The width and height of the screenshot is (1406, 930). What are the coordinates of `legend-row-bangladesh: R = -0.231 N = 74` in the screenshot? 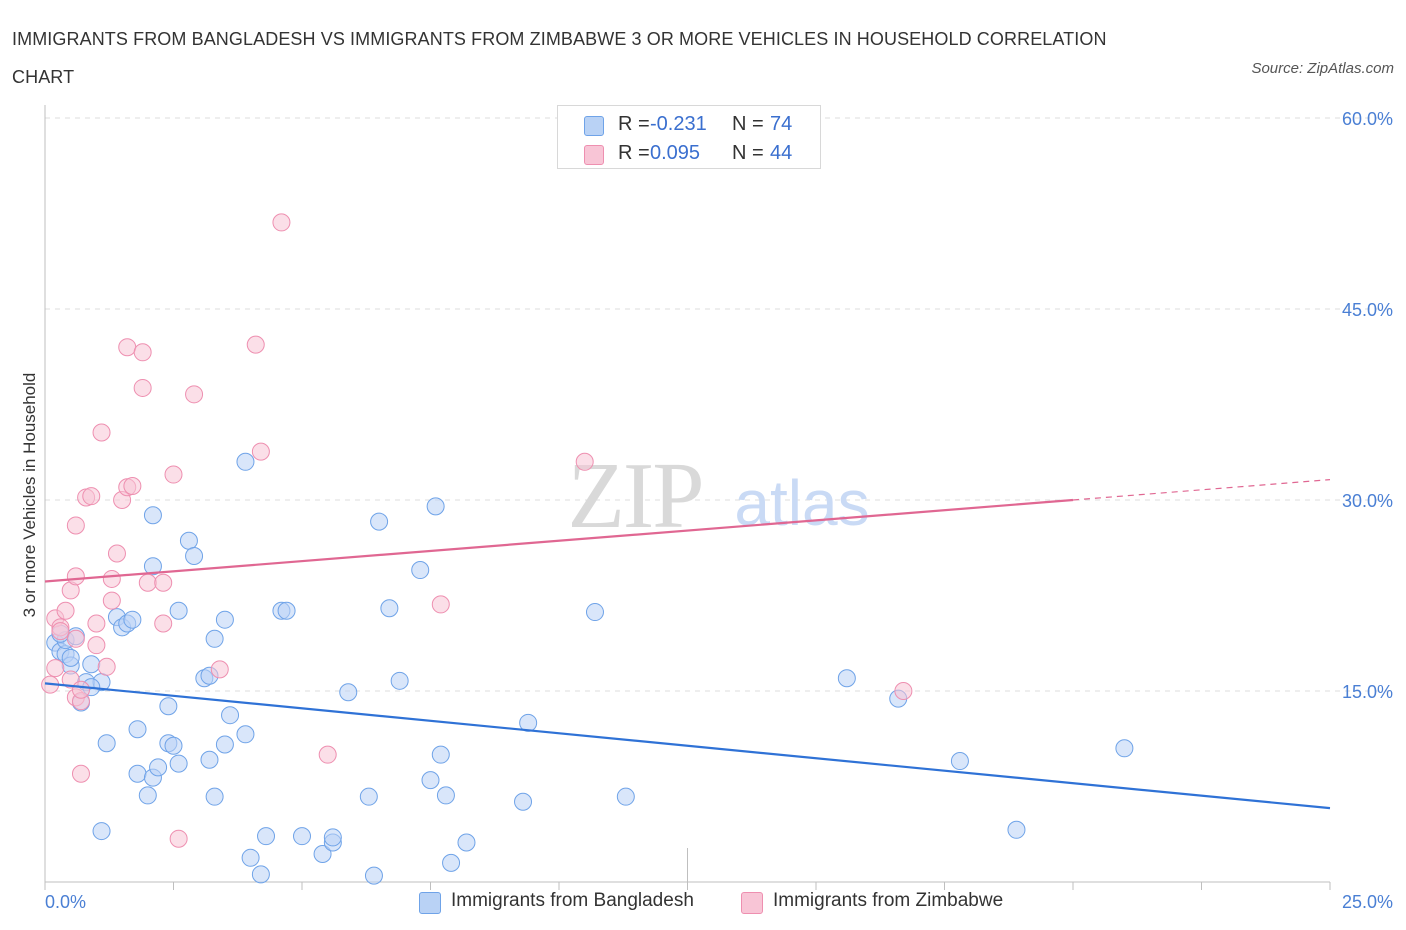 It's located at (689, 124).